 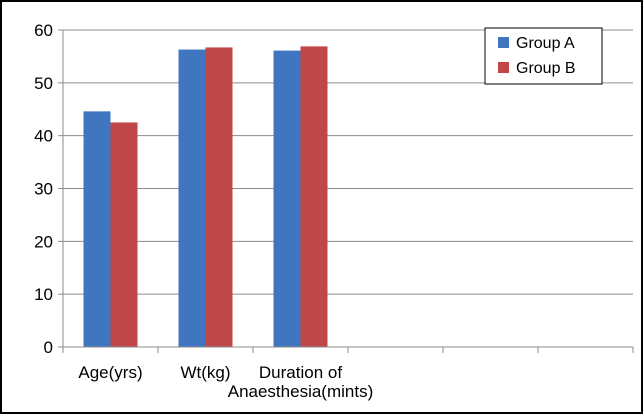 I want to click on legend: Group A Group B, so click(x=543, y=56).